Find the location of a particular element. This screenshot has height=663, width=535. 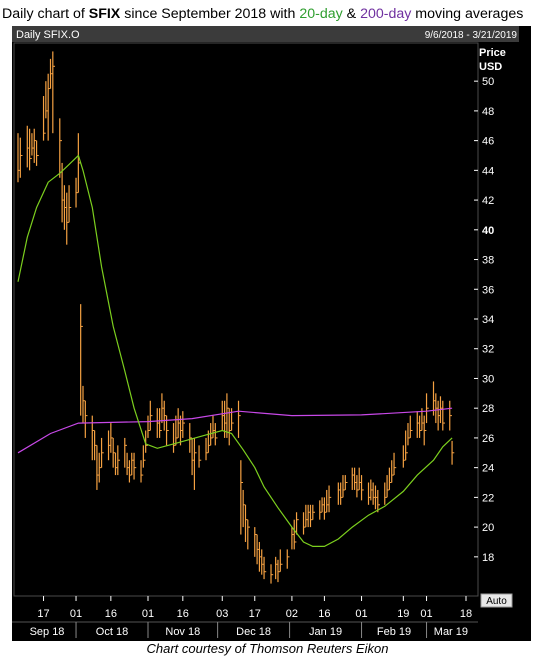

month-label: Jan 19 is located at coordinates (325, 632).